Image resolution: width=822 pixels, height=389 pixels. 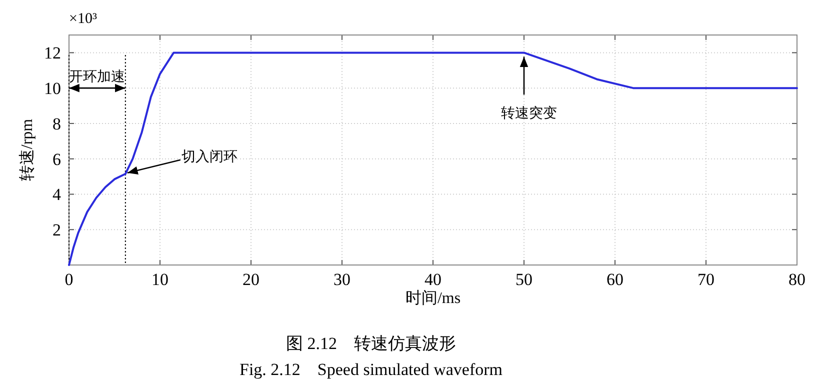 What do you see at coordinates (52, 53) in the screenshot?
I see `y-tick-label: 12` at bounding box center [52, 53].